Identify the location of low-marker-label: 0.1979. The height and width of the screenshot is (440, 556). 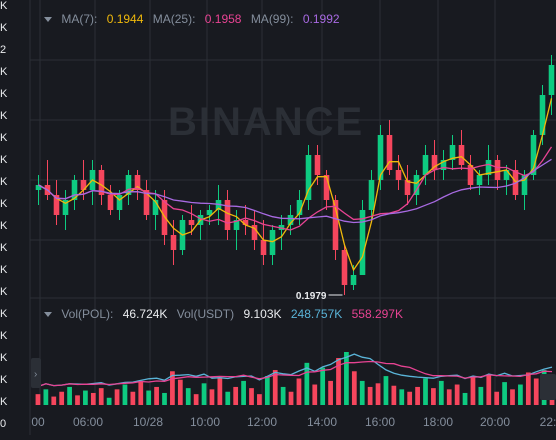
(311, 296).